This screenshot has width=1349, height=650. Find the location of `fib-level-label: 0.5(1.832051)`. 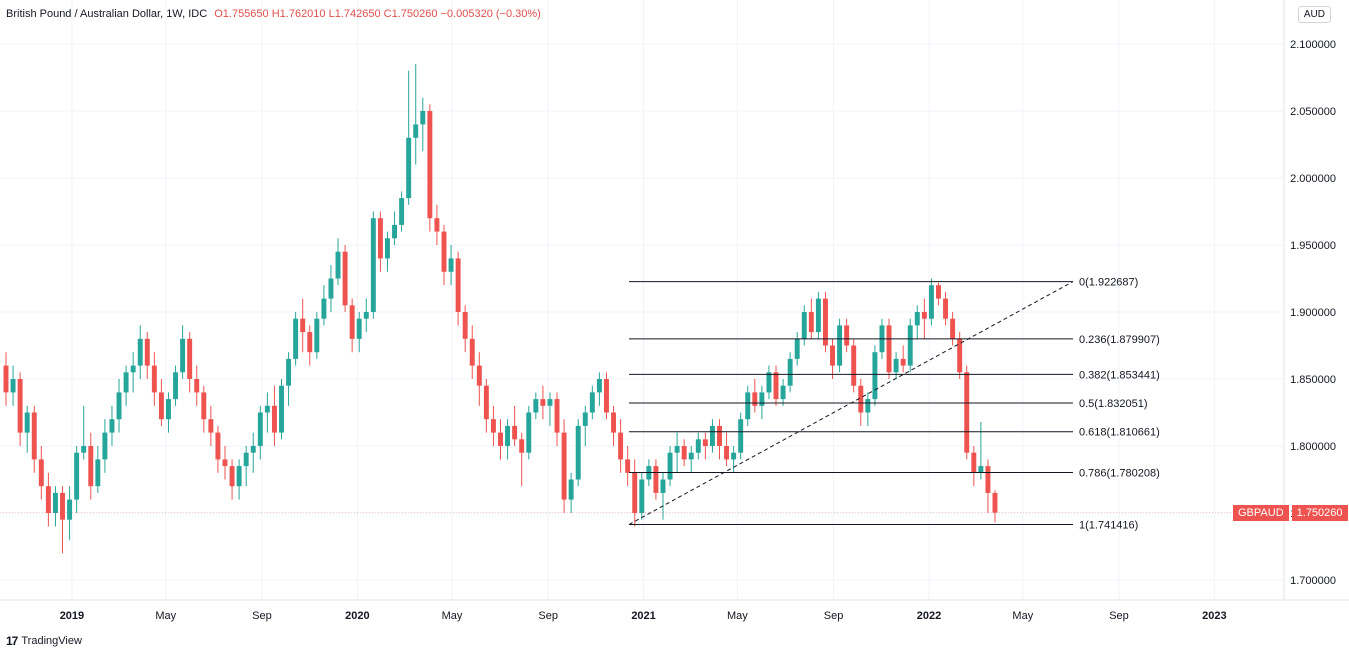

fib-level-label: 0.5(1.832051) is located at coordinates (1113, 404).